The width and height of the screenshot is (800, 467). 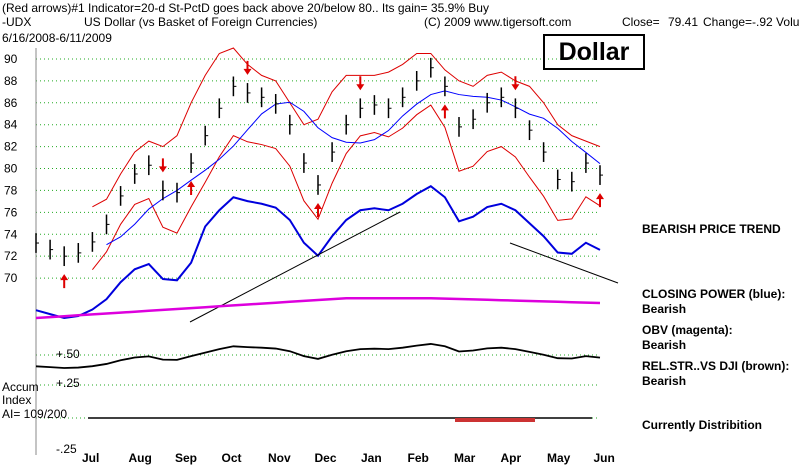 I want to click on trend-label: BEARISH PRICE TREND, so click(x=711, y=229).